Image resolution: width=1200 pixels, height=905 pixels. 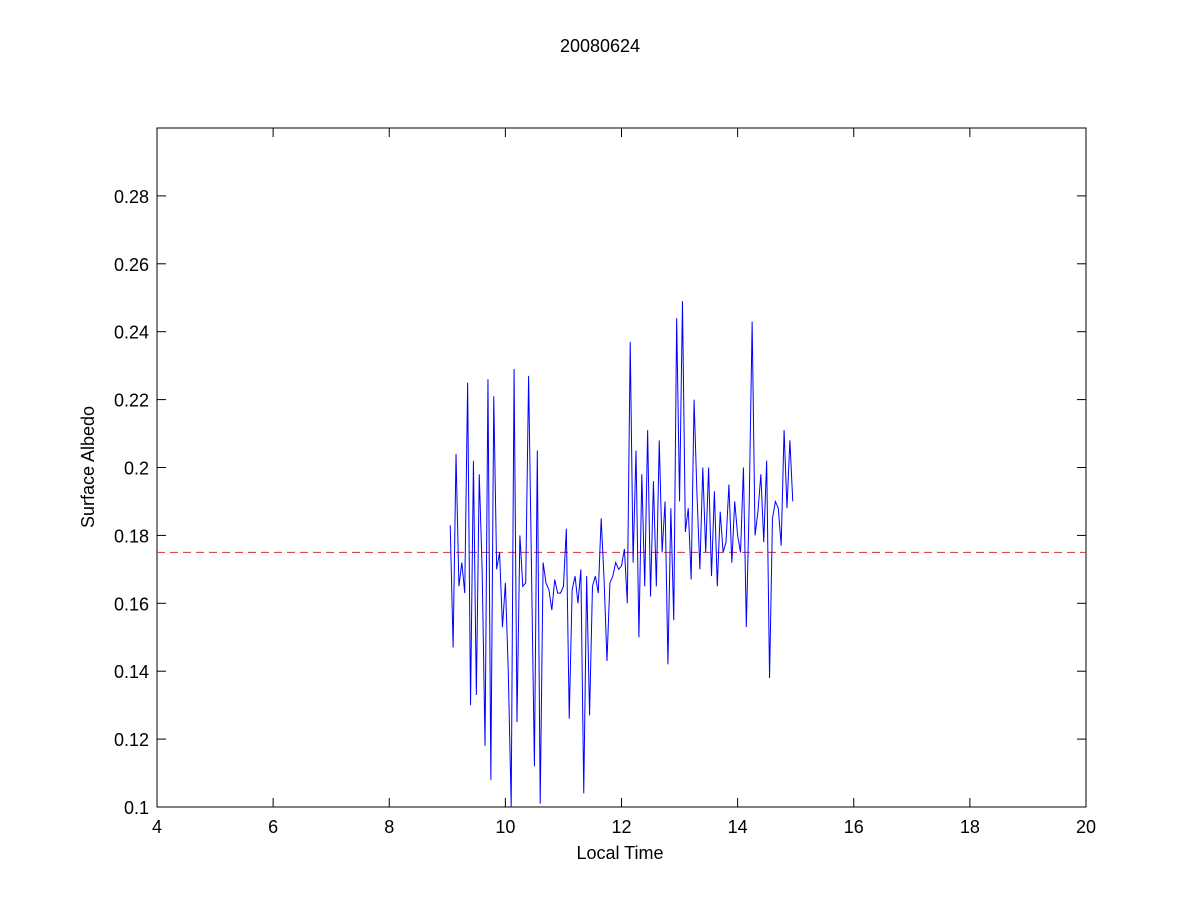 What do you see at coordinates (600, 46) in the screenshot?
I see `chart-title: 20080624` at bounding box center [600, 46].